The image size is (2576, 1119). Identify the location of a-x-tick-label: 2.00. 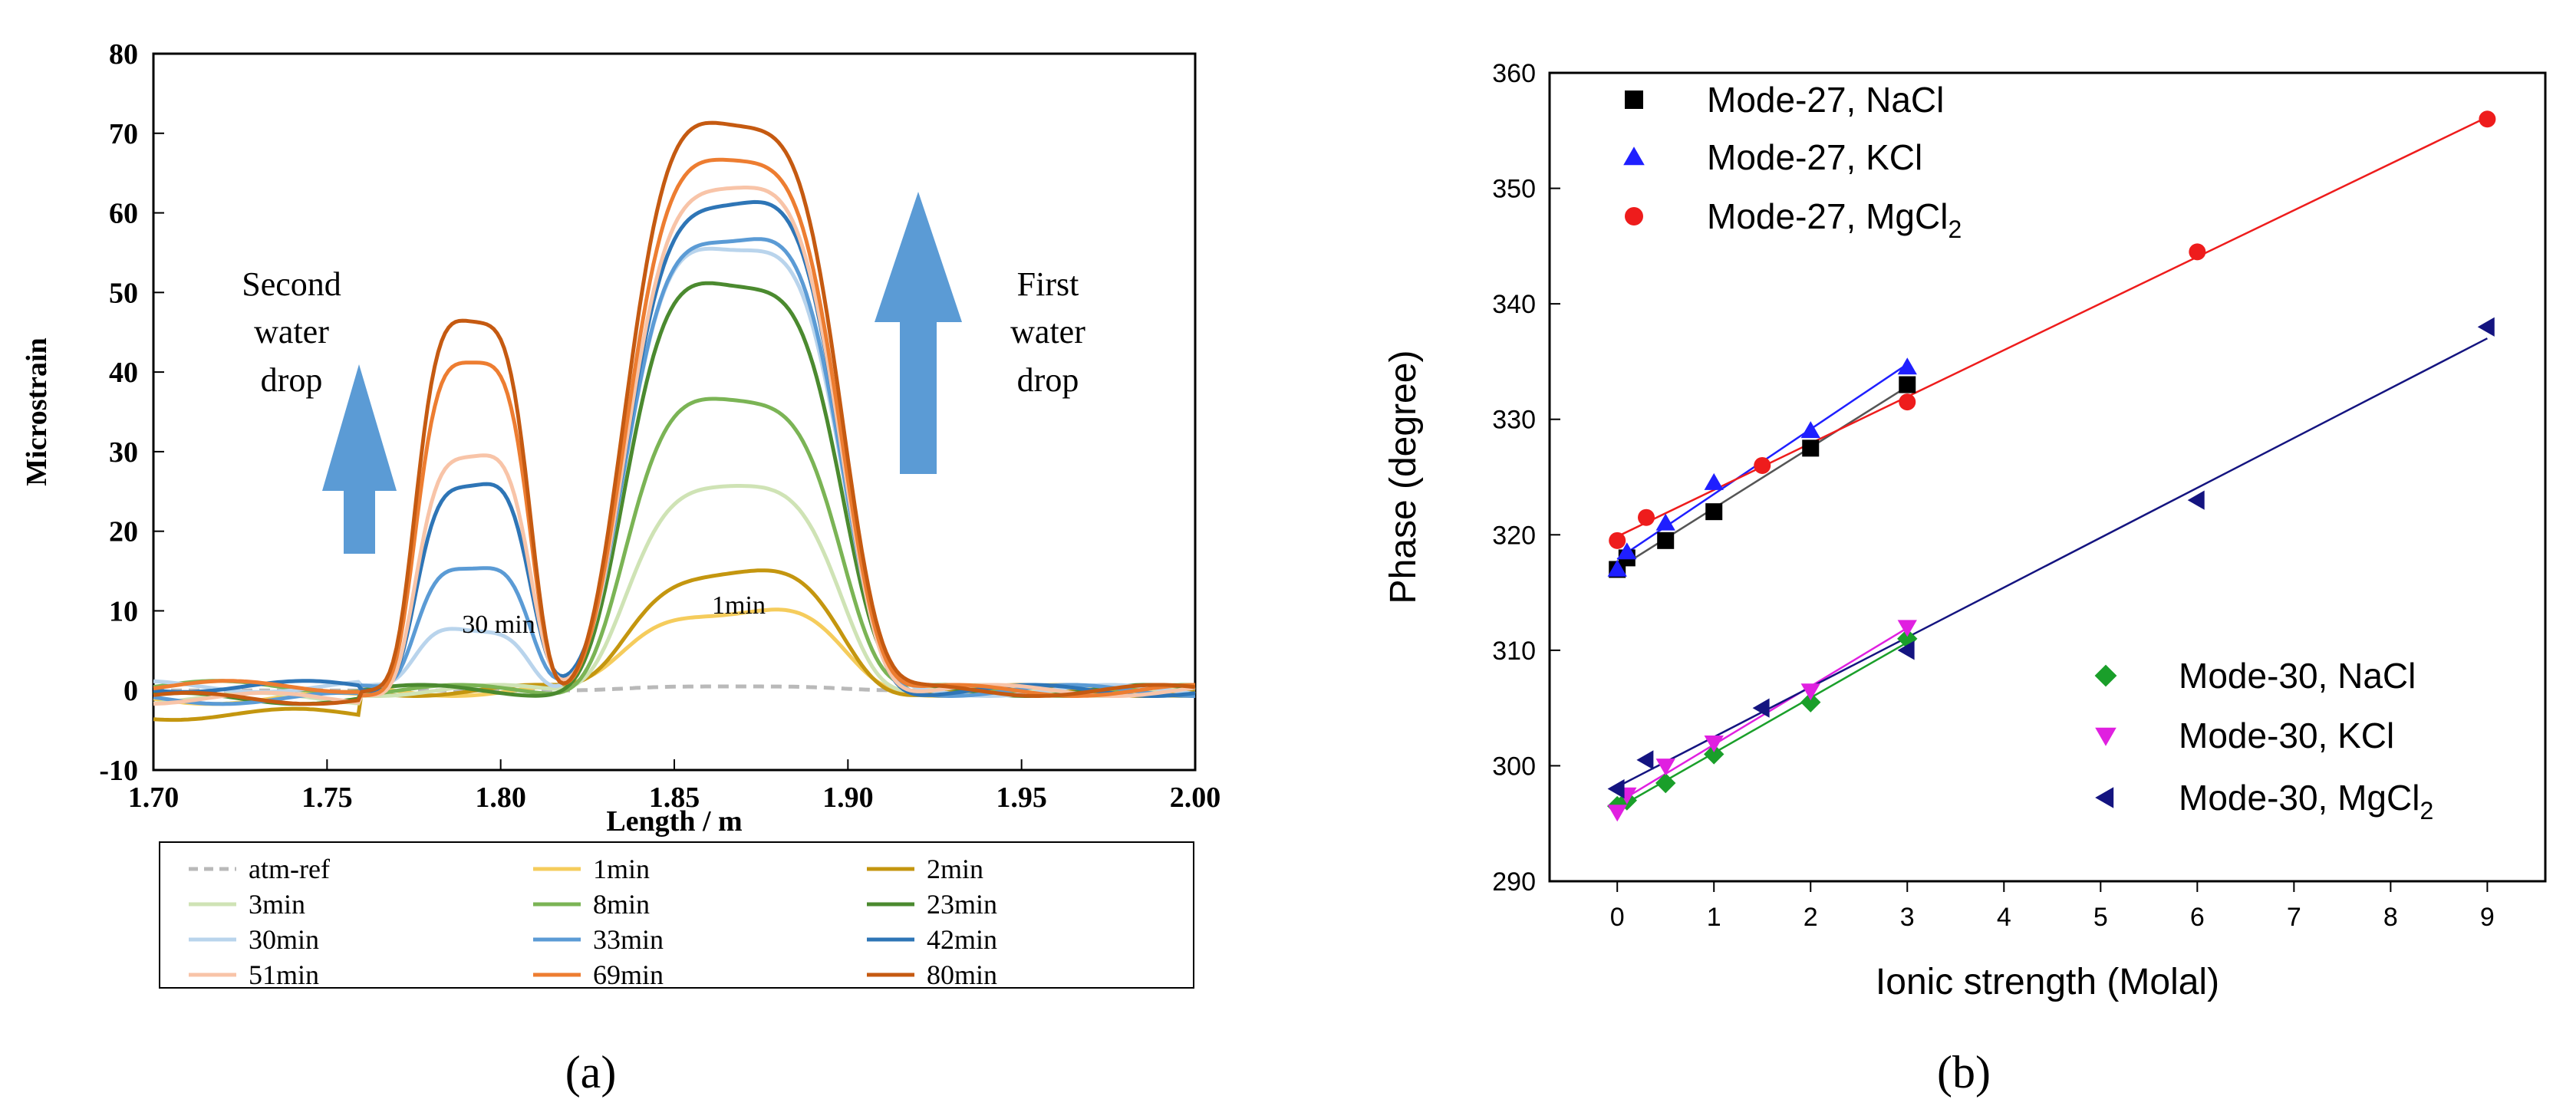
(1195, 798).